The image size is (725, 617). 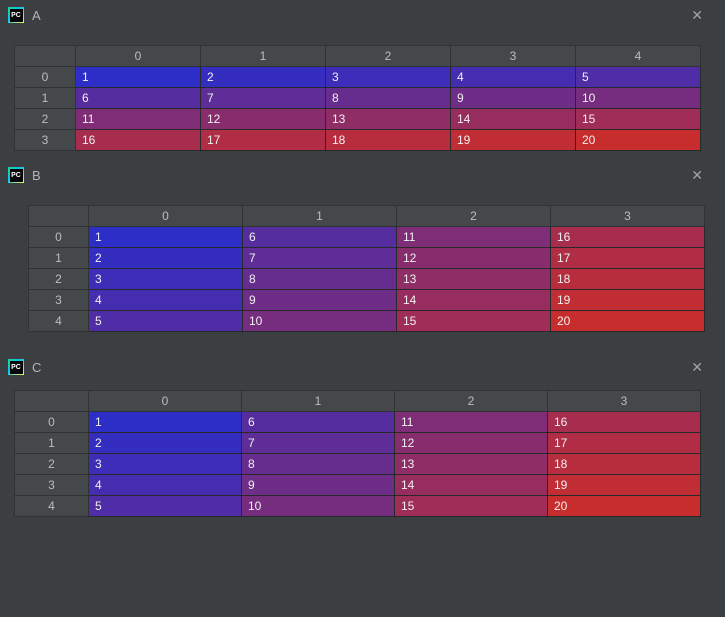 I want to click on corner-cell, so click(x=45, y=56).